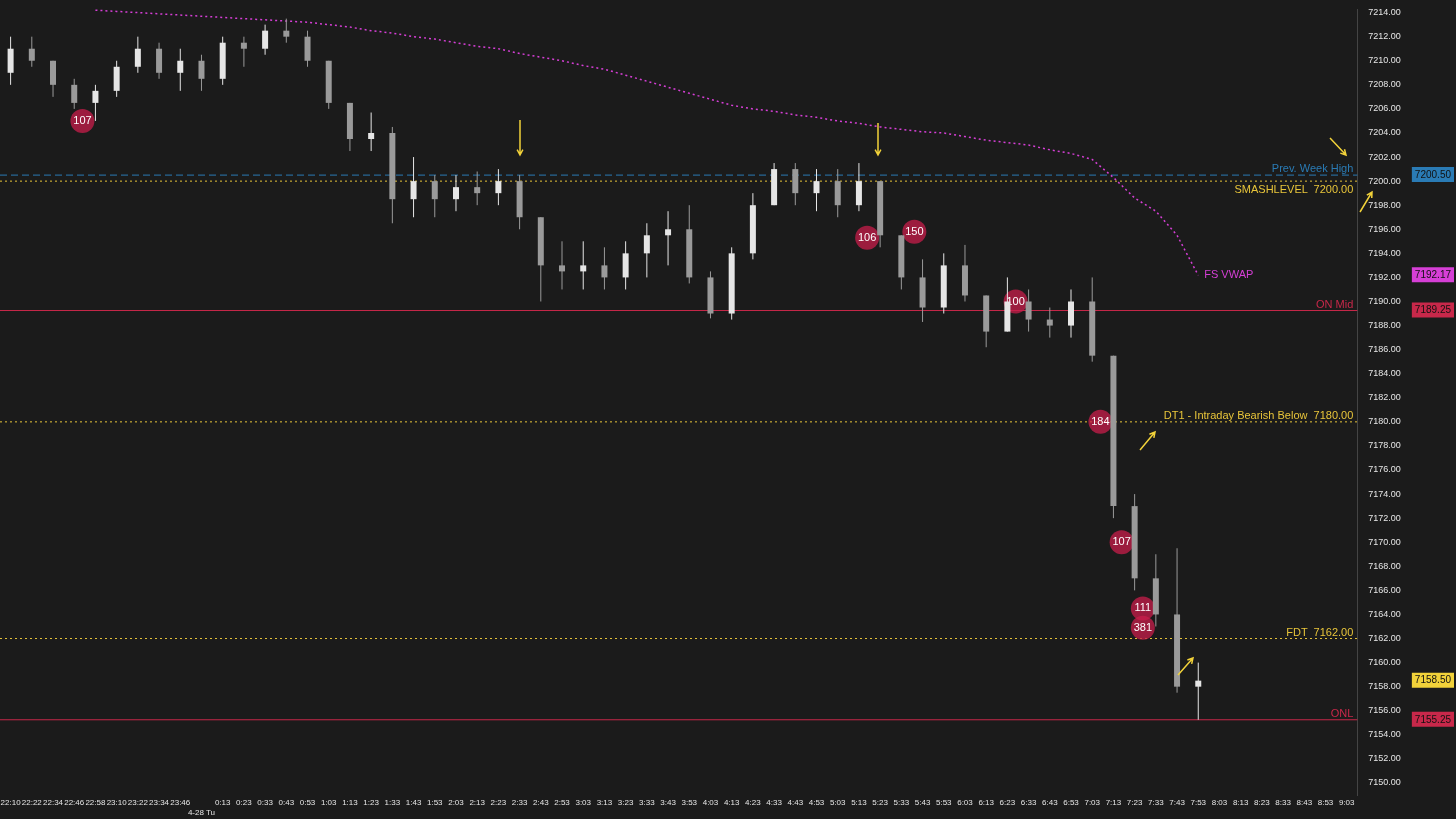 This screenshot has width=1456, height=819. I want to click on x-tick-label: 8:33, so click(1283, 803).